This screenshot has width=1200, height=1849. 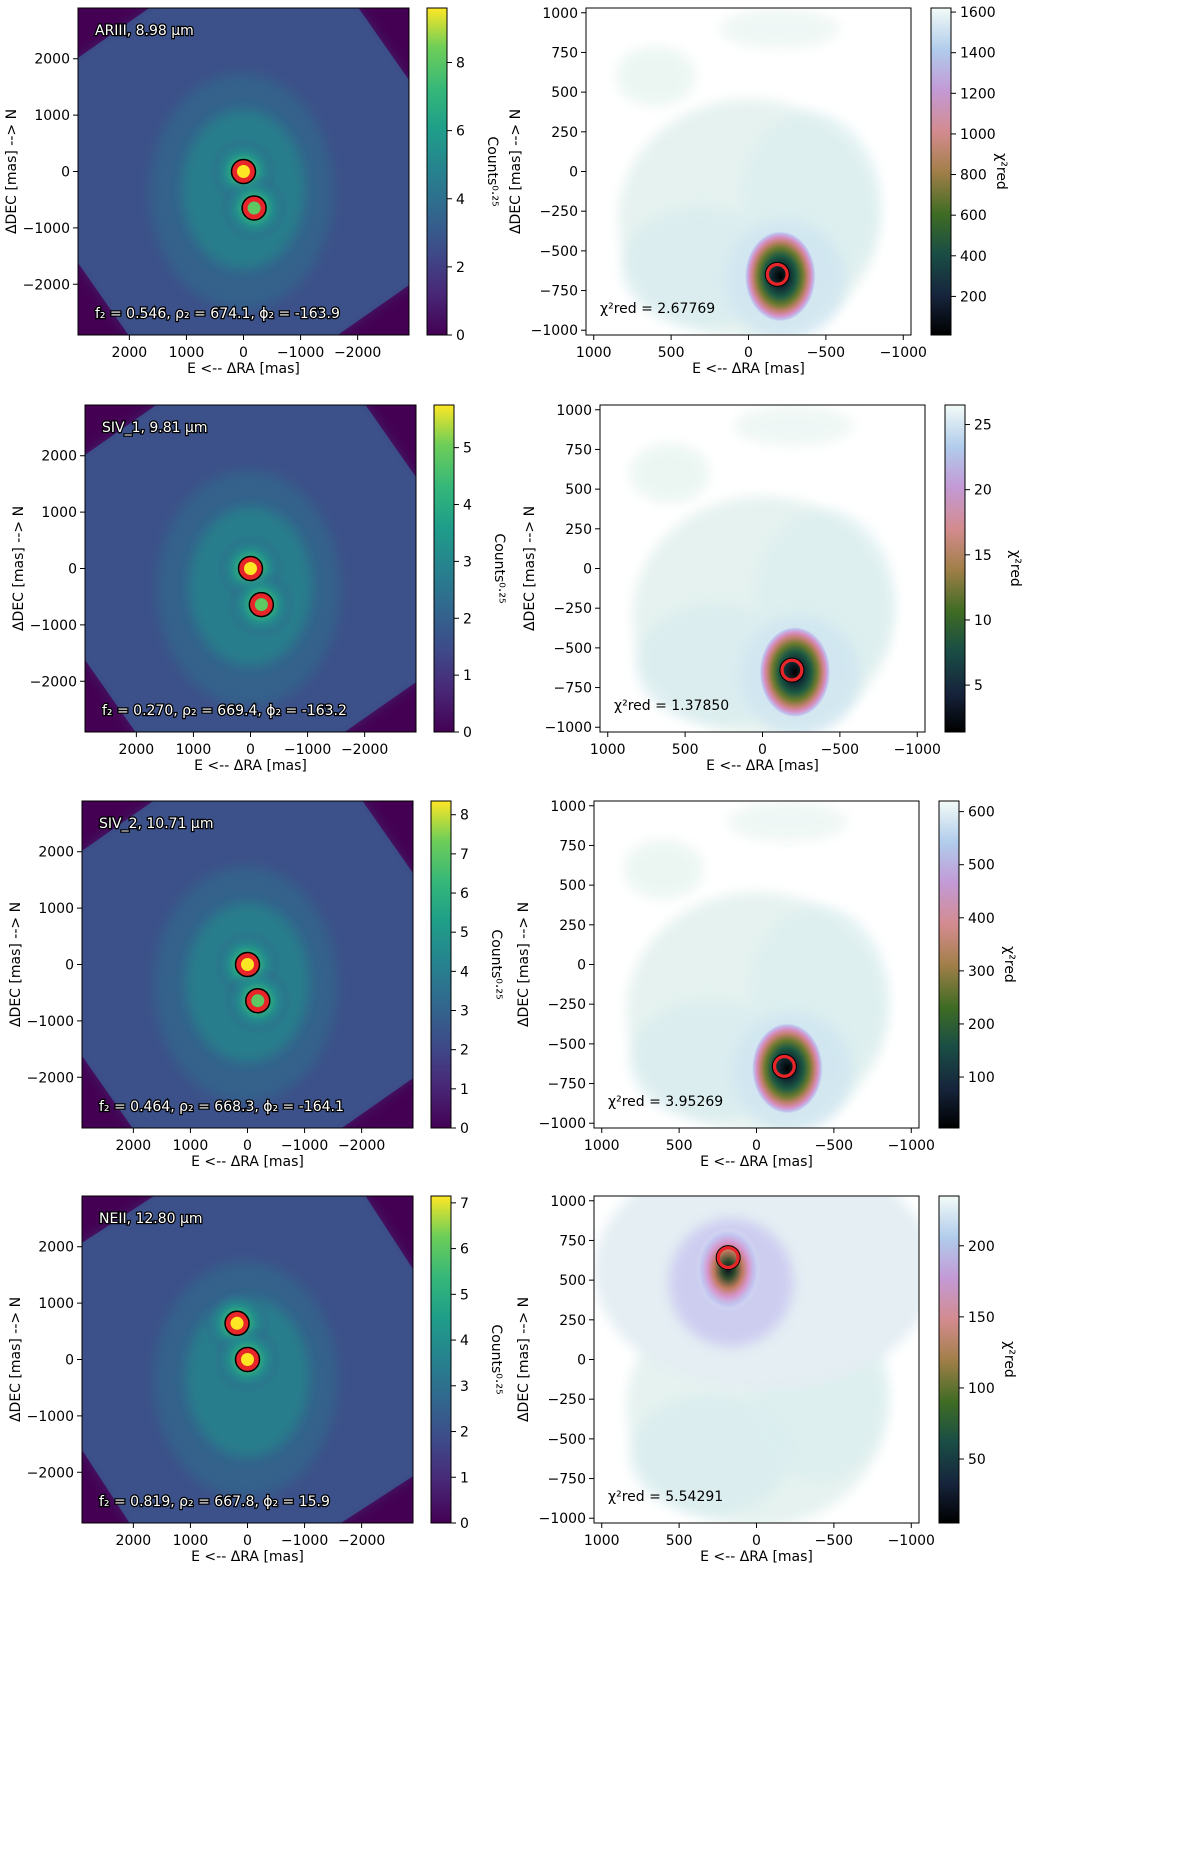 I want to click on colorbar-tick-label: 8, so click(x=460, y=64).